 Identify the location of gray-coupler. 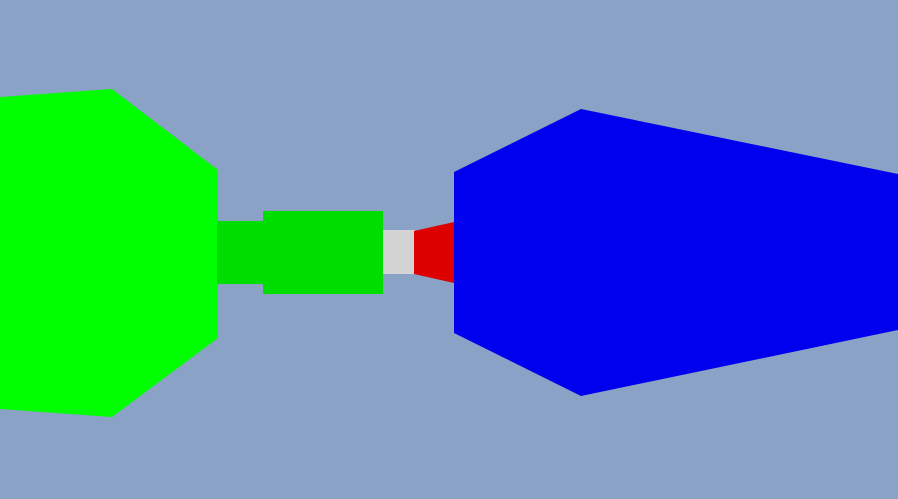
(399, 252).